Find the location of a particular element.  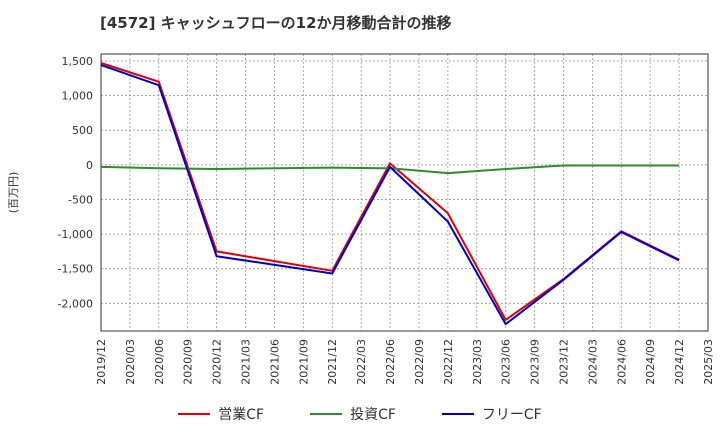

x-tick-label: 2023/12 is located at coordinates (563, 362).